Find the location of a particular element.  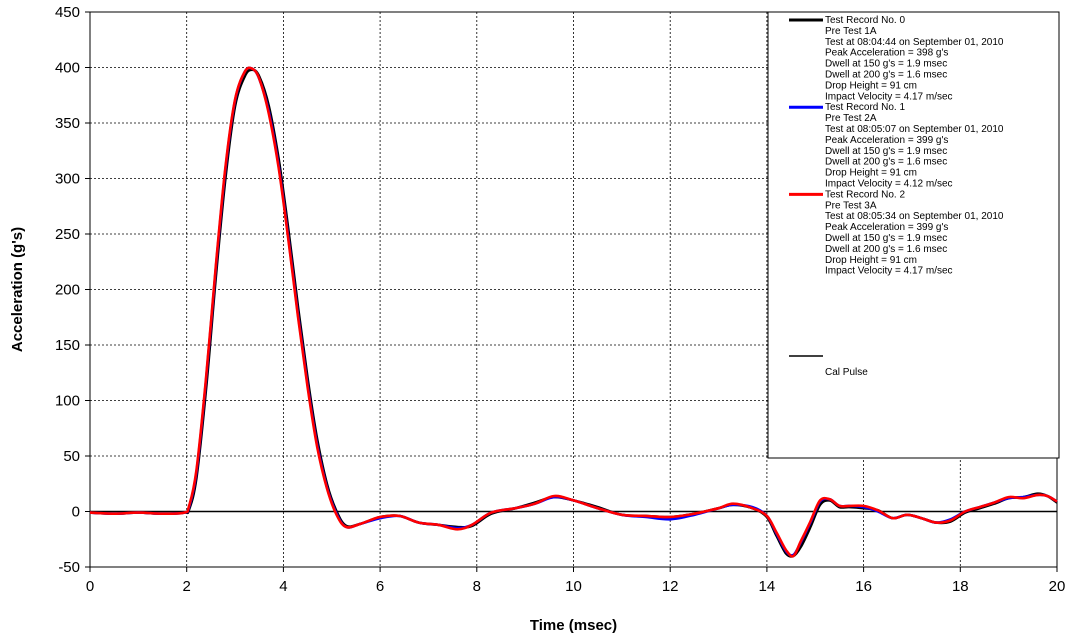

y-tick-label: 50 is located at coordinates (71, 456).